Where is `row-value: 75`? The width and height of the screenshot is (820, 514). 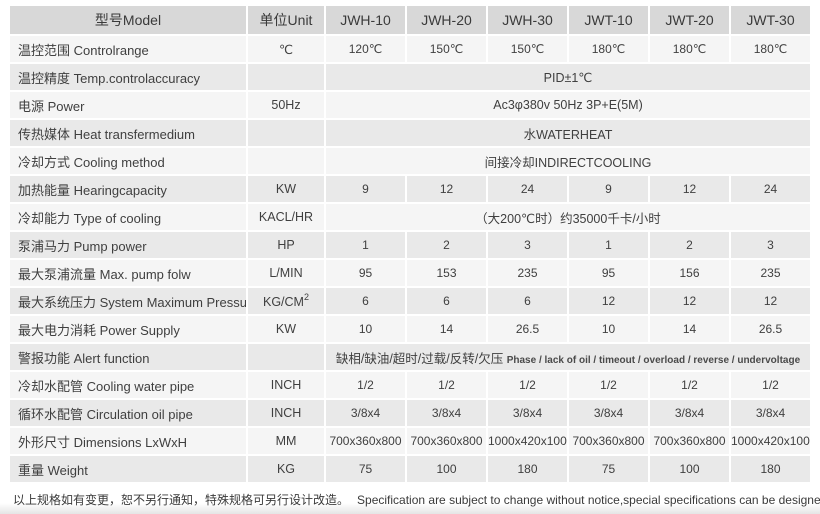
row-value: 75 is located at coordinates (365, 469).